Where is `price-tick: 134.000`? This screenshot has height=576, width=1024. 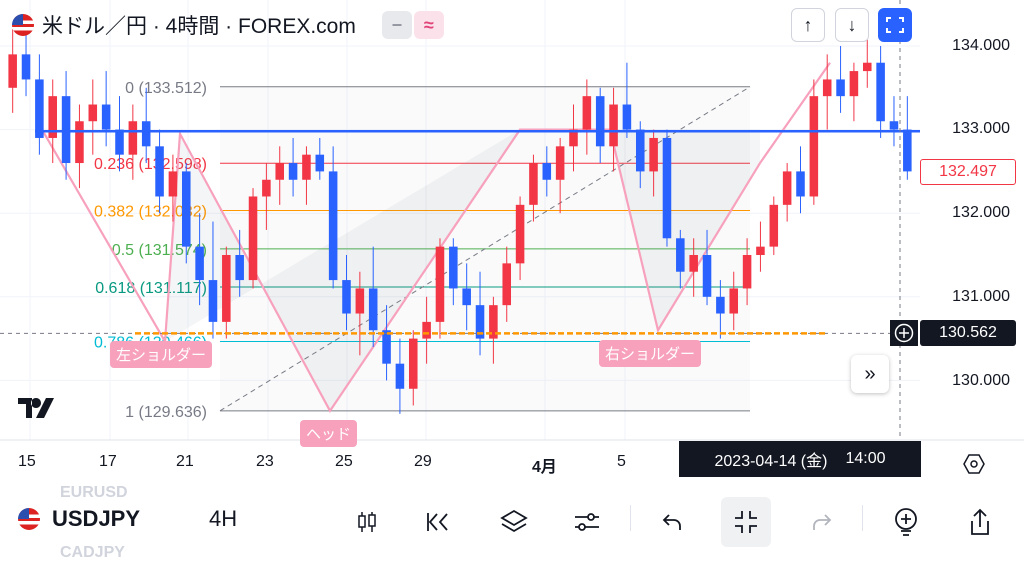
price-tick: 134.000 is located at coordinates (981, 45).